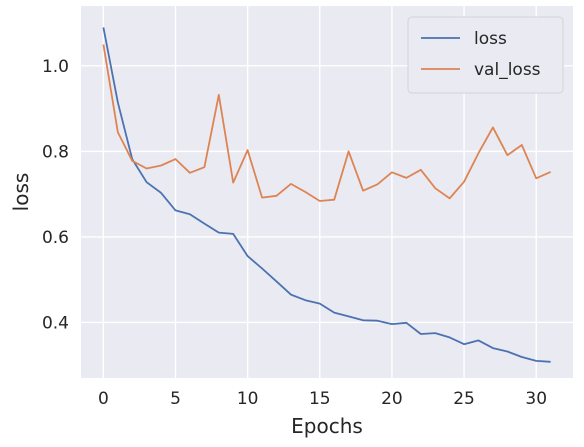  I want to click on y-tick-label: 0.6, so click(55, 238).